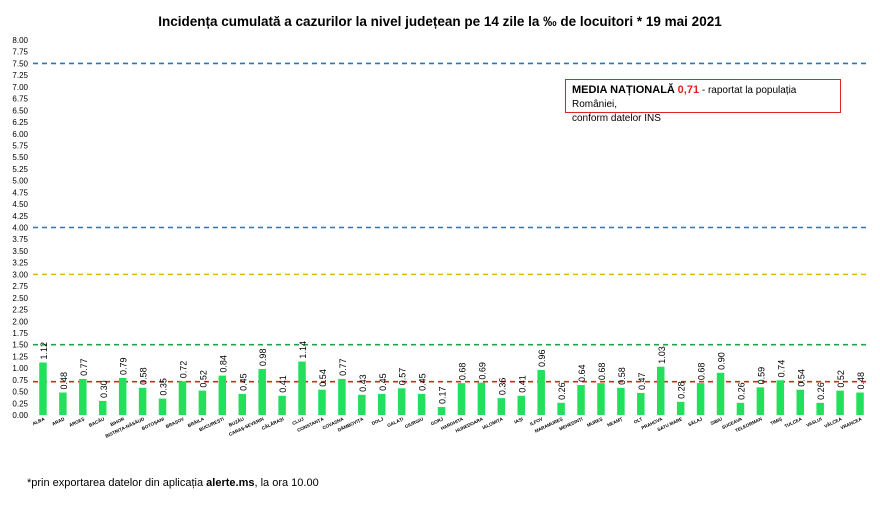 The height and width of the screenshot is (522, 880). Describe the element at coordinates (97, 421) in the screenshot. I see `x-tick-label: BACĂU` at that location.